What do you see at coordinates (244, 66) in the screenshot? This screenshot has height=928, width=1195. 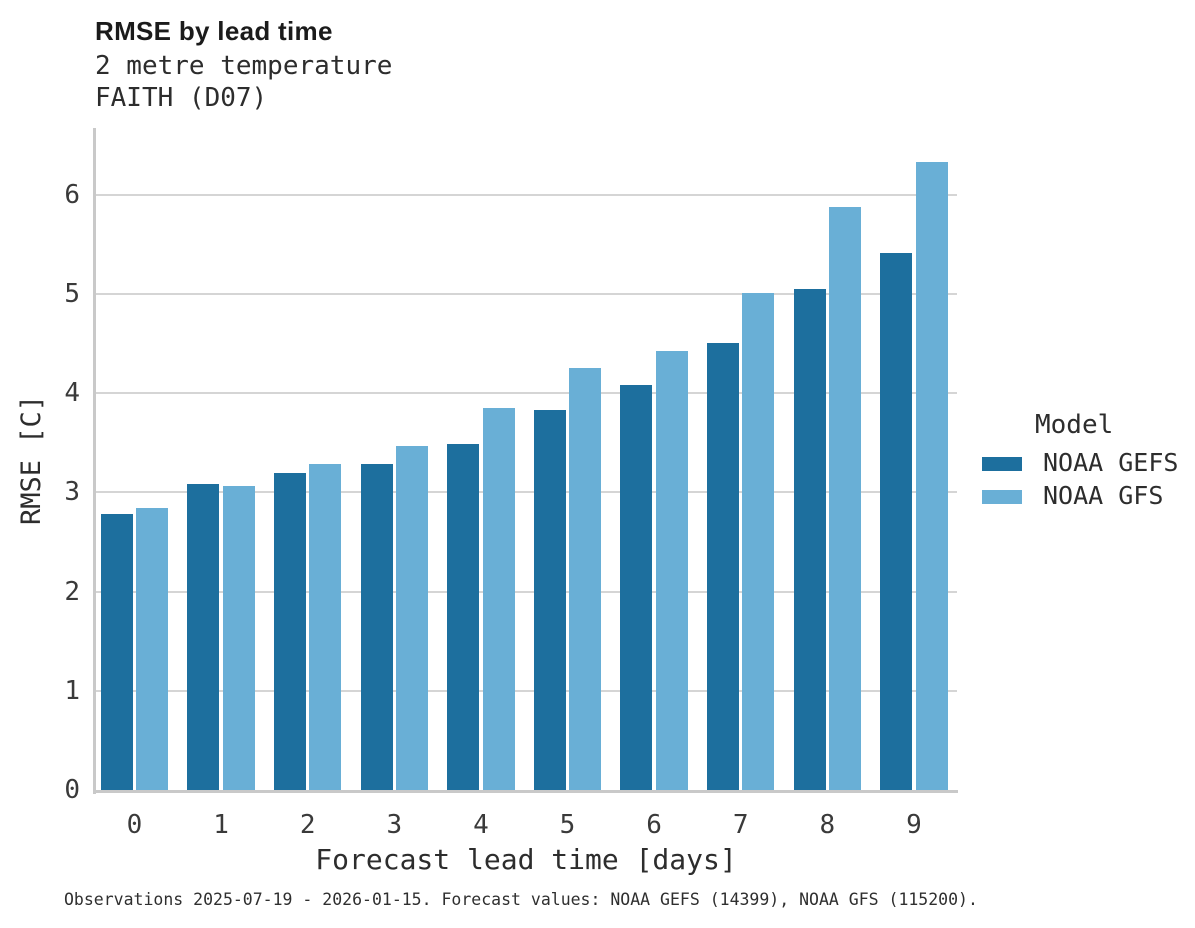 I see `chart-subtitle-variable: 2 metre temperature` at bounding box center [244, 66].